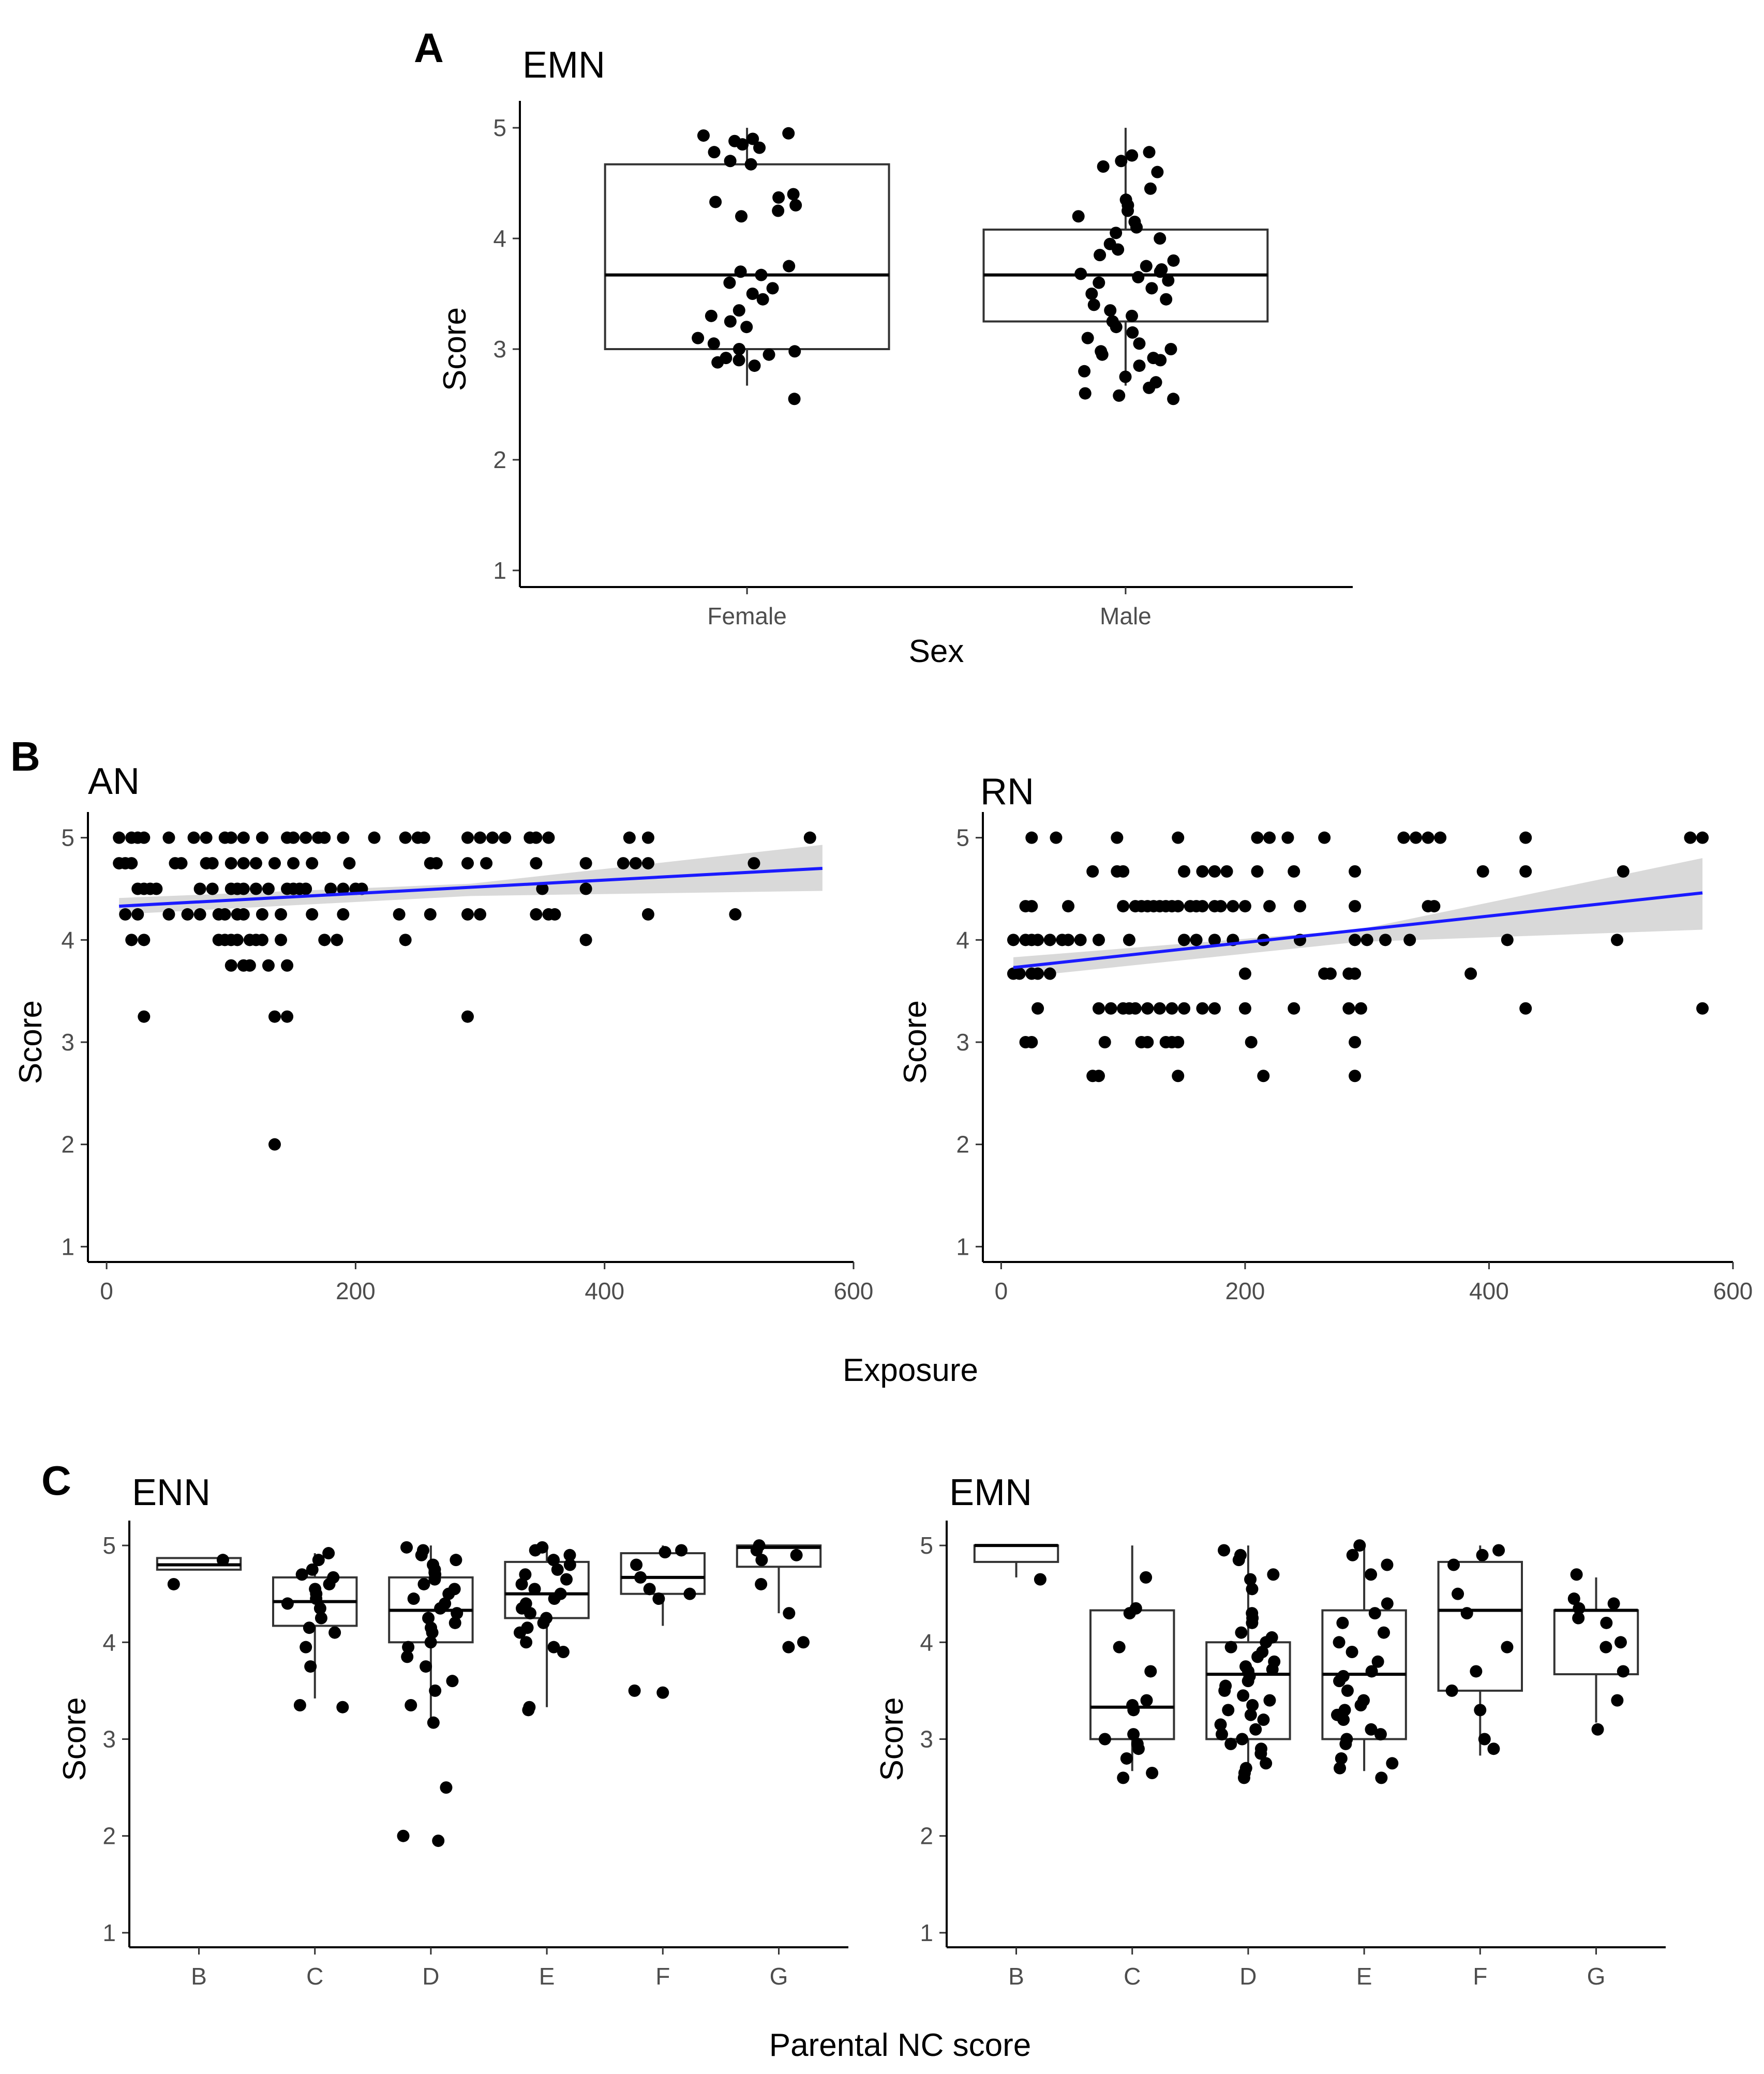 The width and height of the screenshot is (1764, 2074). I want to click on chart-3-ylabel: Score, so click(75, 1739).